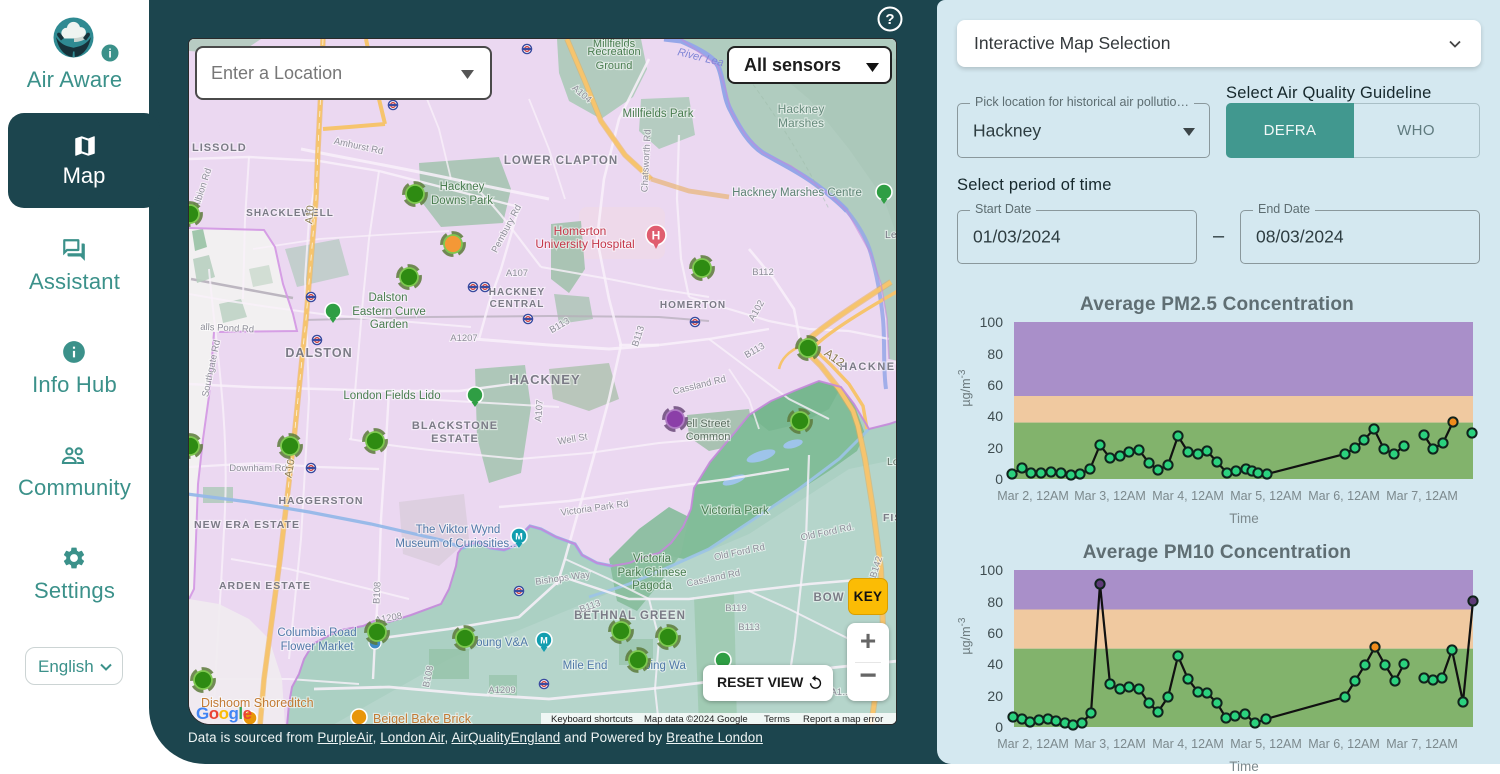 The image size is (1500, 774). Describe the element at coordinates (735, 510) in the screenshot. I see `svg-text: Victoria Park` at that location.